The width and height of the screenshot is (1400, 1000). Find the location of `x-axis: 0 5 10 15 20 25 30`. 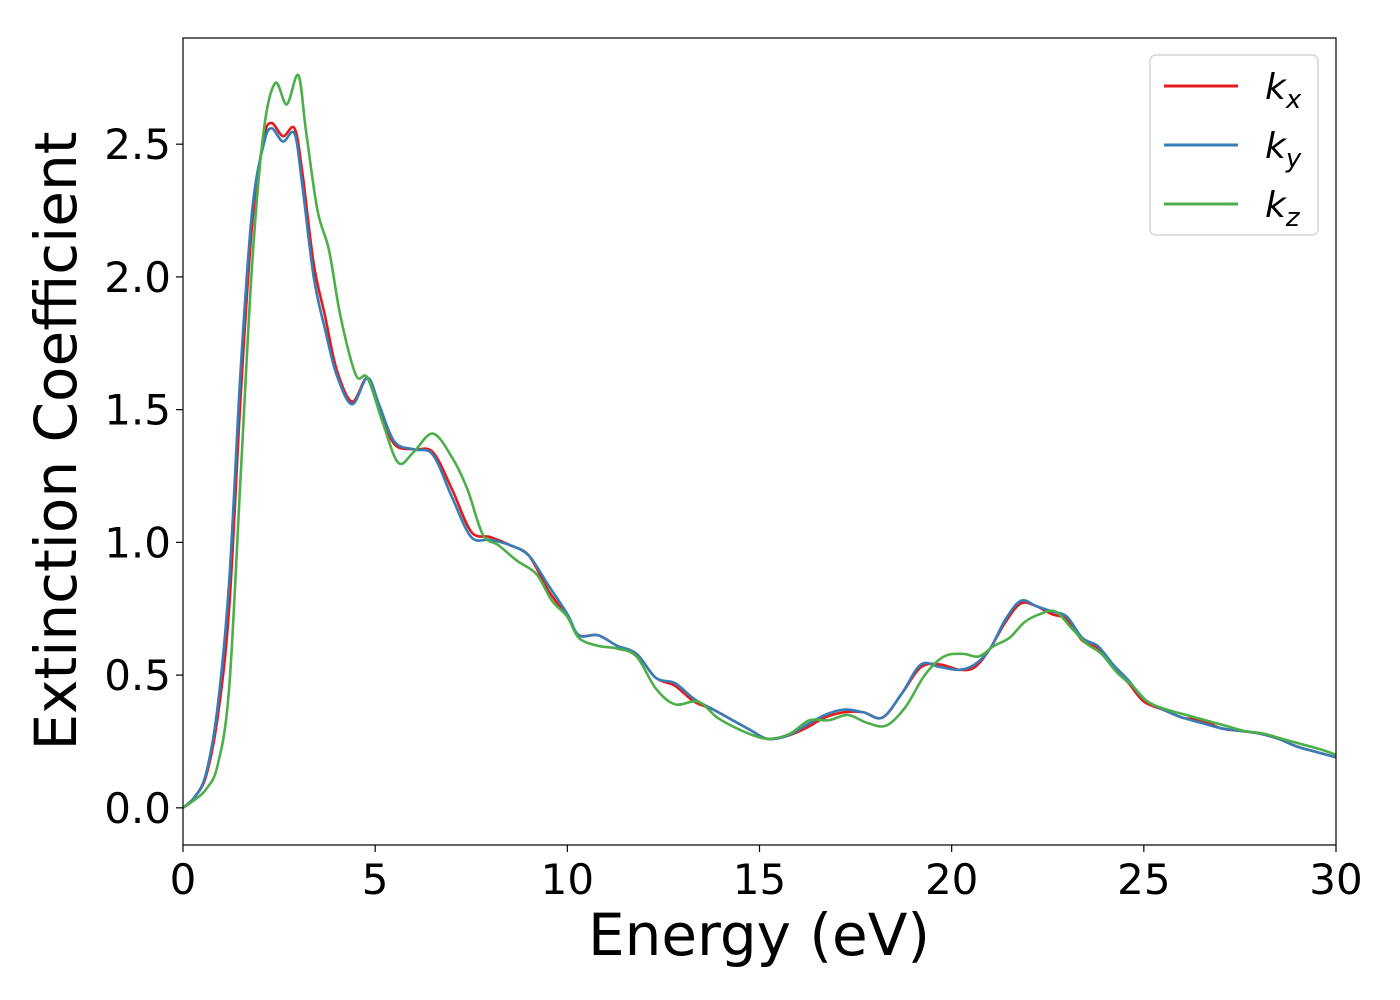

x-axis: 0 5 10 15 20 25 30 is located at coordinates (766, 874).